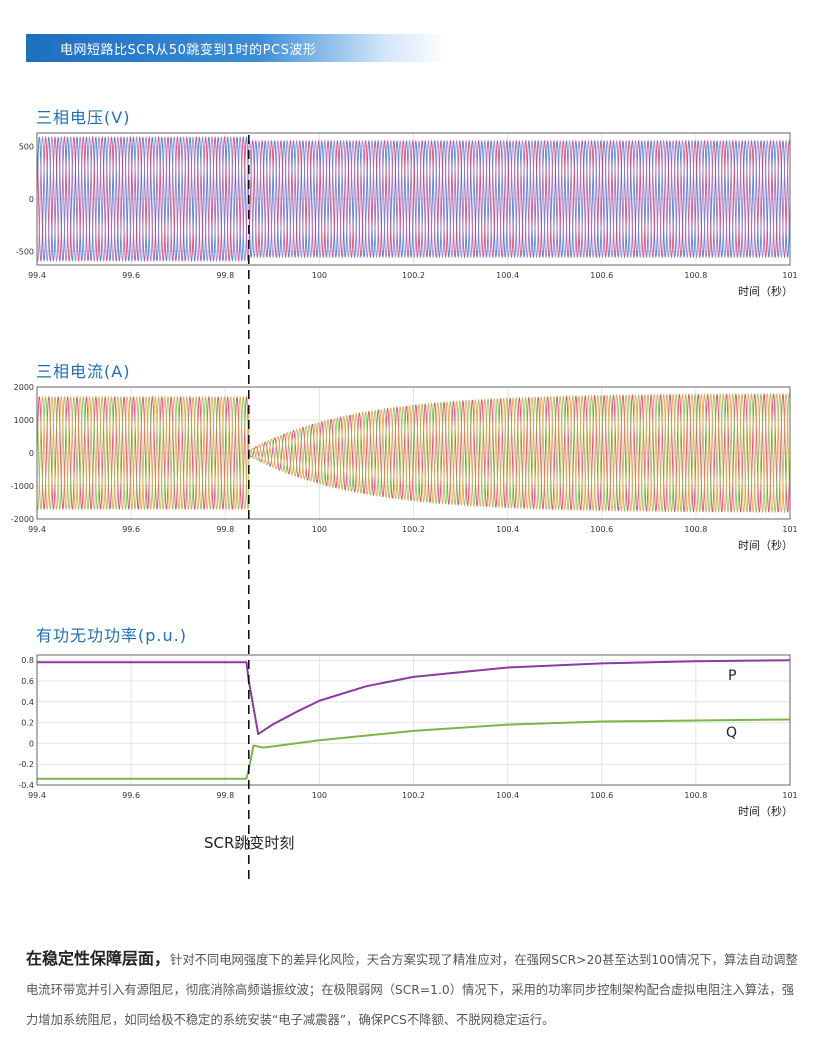 The width and height of the screenshot is (821, 1053). Describe the element at coordinates (22, 519) in the screenshot. I see `y-tick-label: -2000` at that location.